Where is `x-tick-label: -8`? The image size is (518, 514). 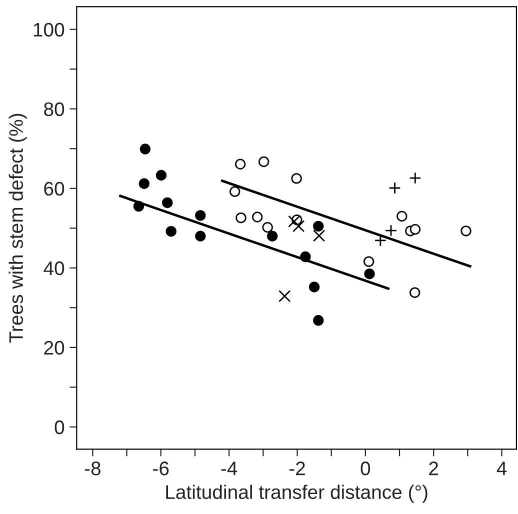 x-tick-label: -8 is located at coordinates (92, 469).